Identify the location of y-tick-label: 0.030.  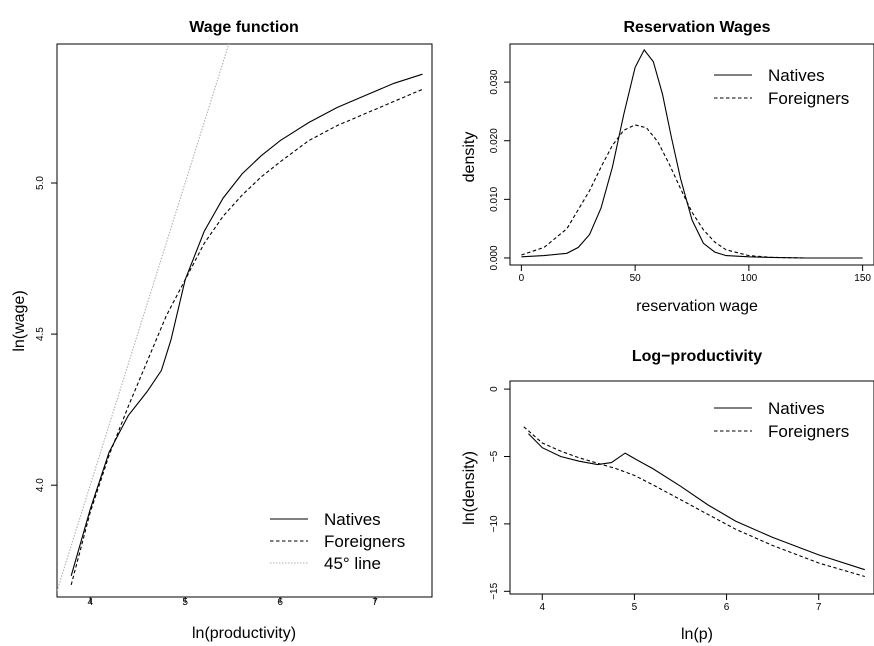
(494, 81).